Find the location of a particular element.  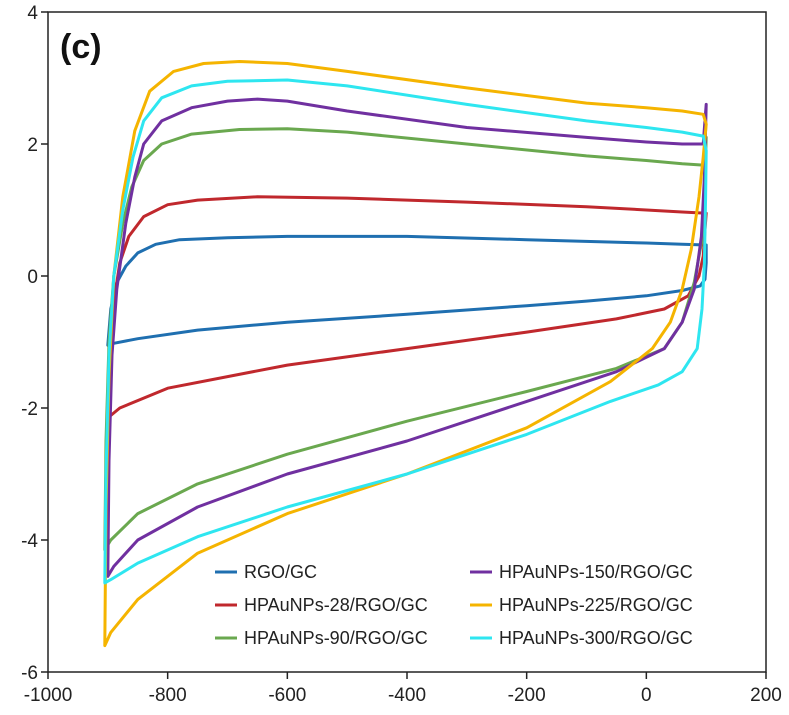

y-tick-label: -6 is located at coordinates (29, 673).